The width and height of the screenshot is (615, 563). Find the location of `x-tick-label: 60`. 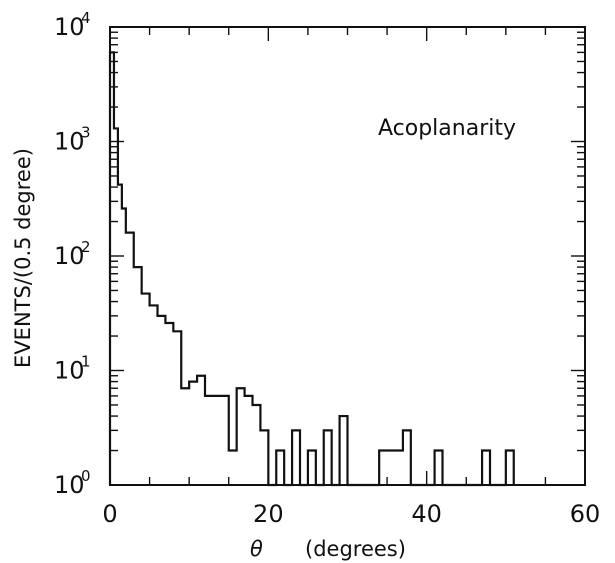

x-tick-label: 60 is located at coordinates (585, 514).